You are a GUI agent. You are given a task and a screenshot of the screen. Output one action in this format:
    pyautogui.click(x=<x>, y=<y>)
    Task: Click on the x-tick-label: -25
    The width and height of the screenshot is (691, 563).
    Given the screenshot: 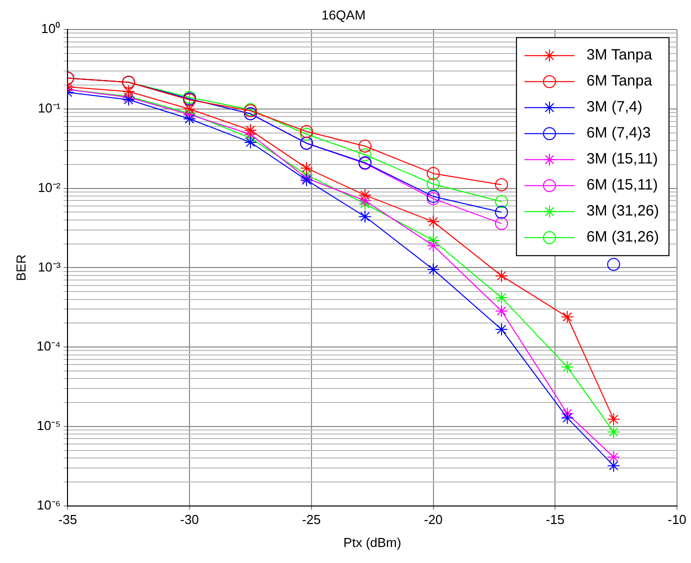 What is the action you would take?
    pyautogui.click(x=311, y=520)
    